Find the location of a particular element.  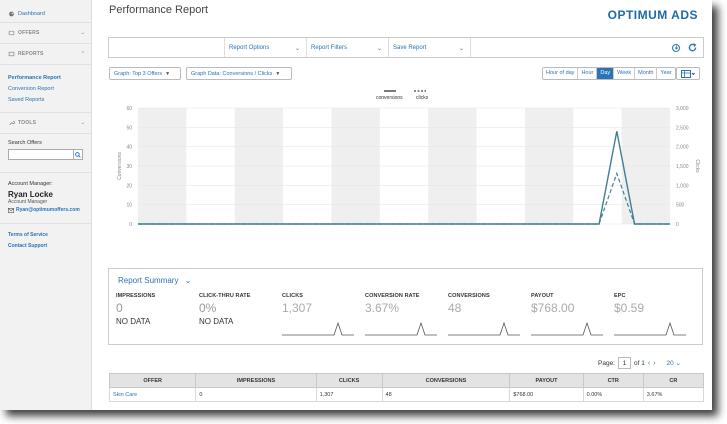

search-offers-label: Search Offers is located at coordinates (25, 143).